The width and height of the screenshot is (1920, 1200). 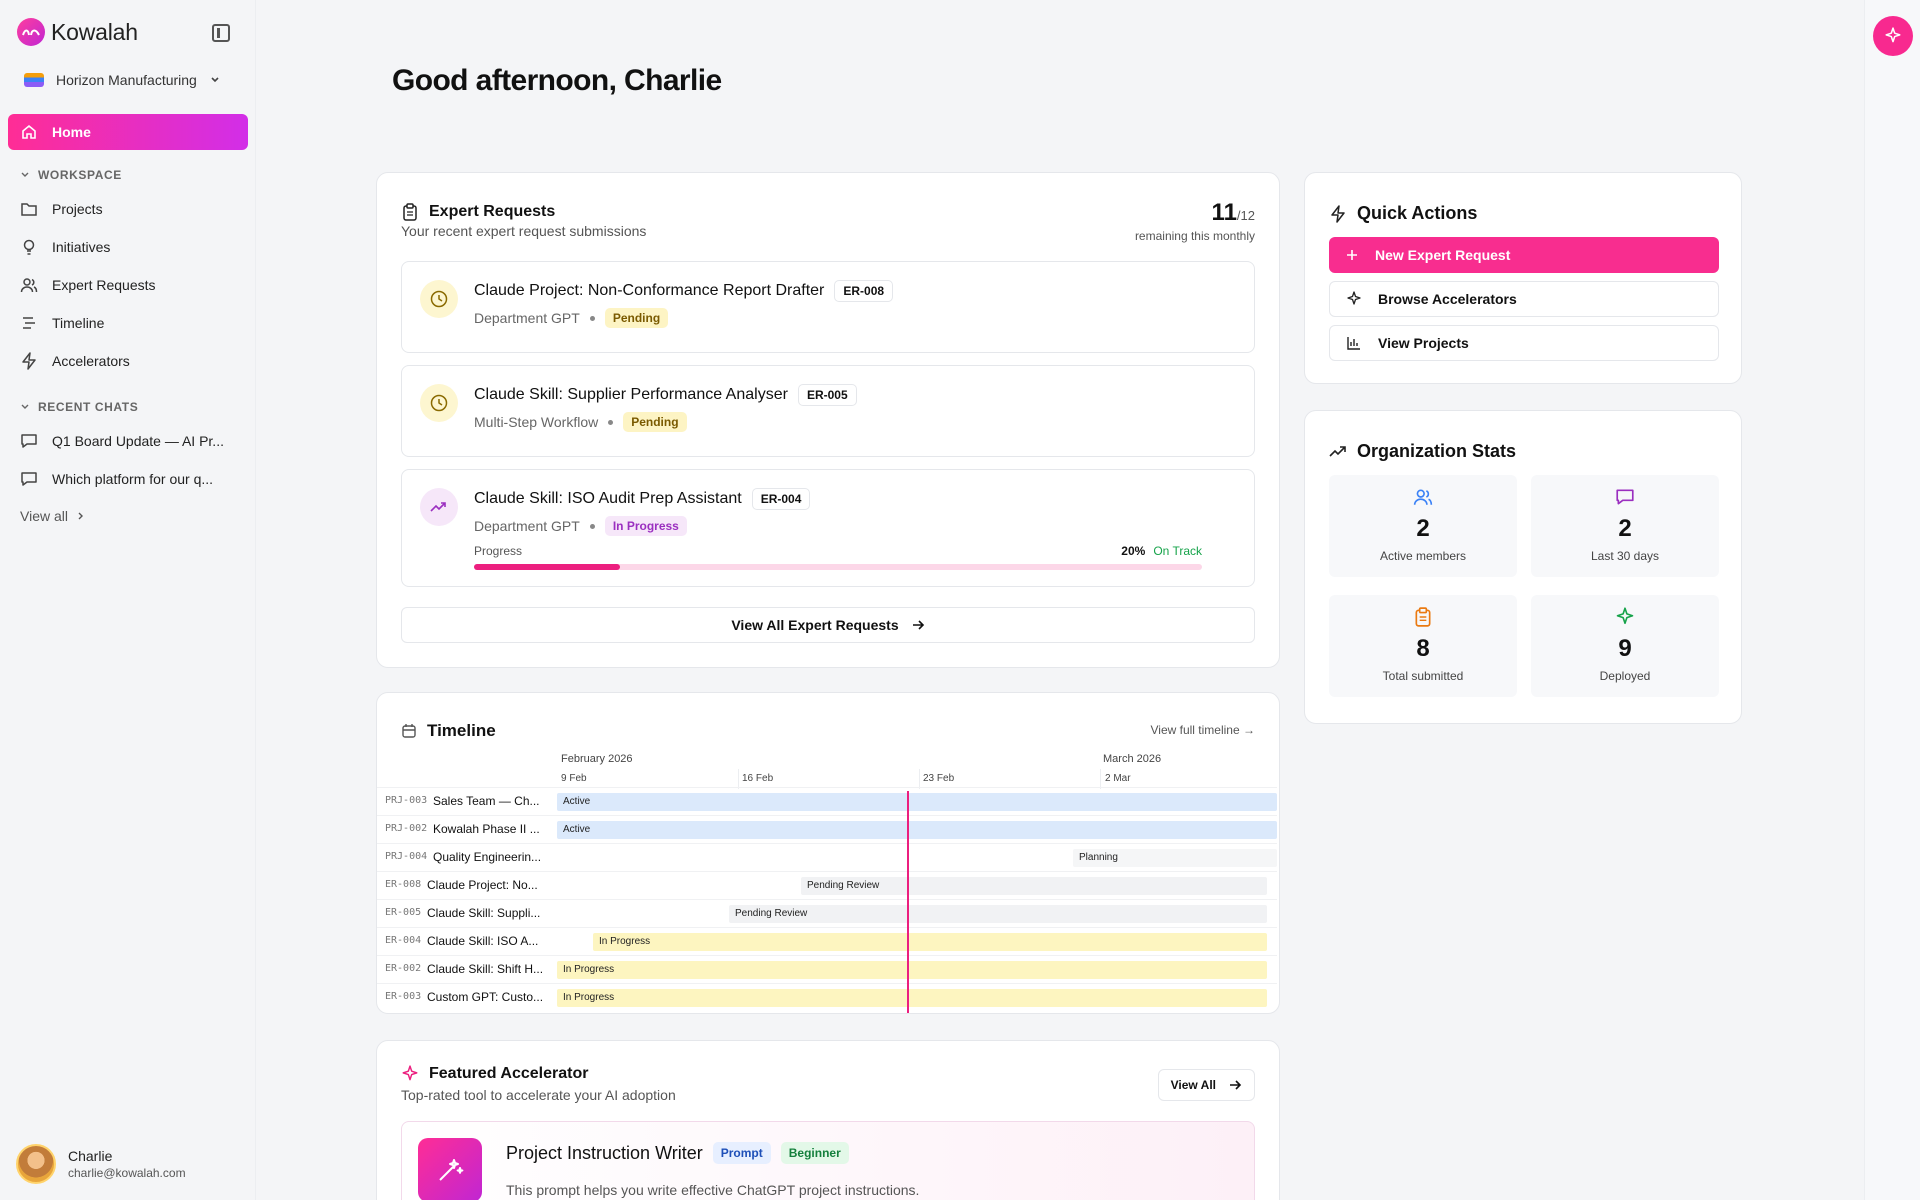 I want to click on sidebar-item-home: Home, so click(x=128, y=132).